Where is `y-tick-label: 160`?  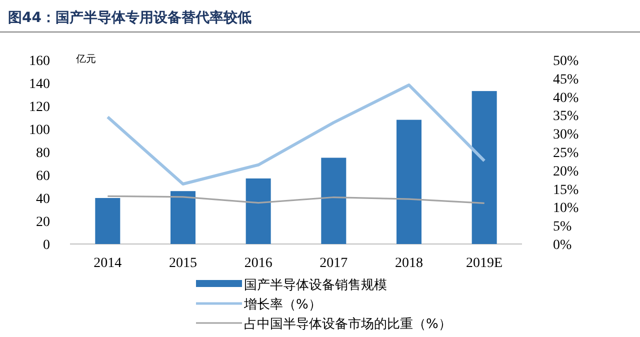
y-tick-label: 160 is located at coordinates (39, 61).